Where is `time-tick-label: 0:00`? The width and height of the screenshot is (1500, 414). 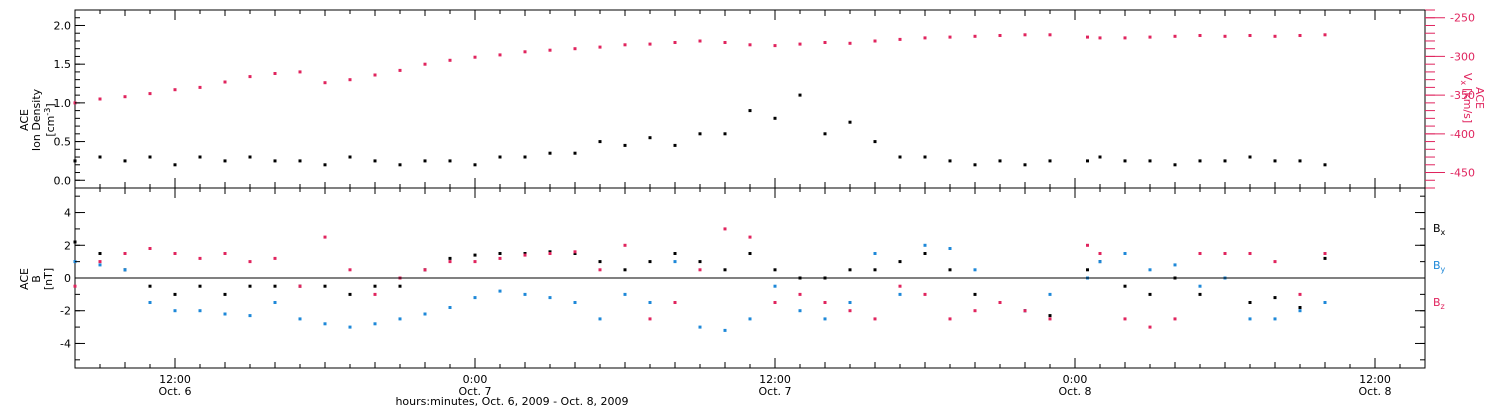 time-tick-label: 0:00 is located at coordinates (1075, 379).